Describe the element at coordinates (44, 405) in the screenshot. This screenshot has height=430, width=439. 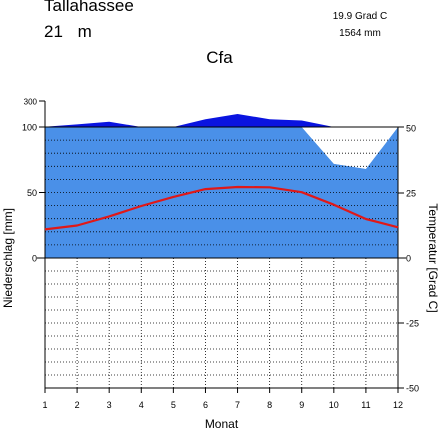
I see `month-tick-label: 1` at that location.